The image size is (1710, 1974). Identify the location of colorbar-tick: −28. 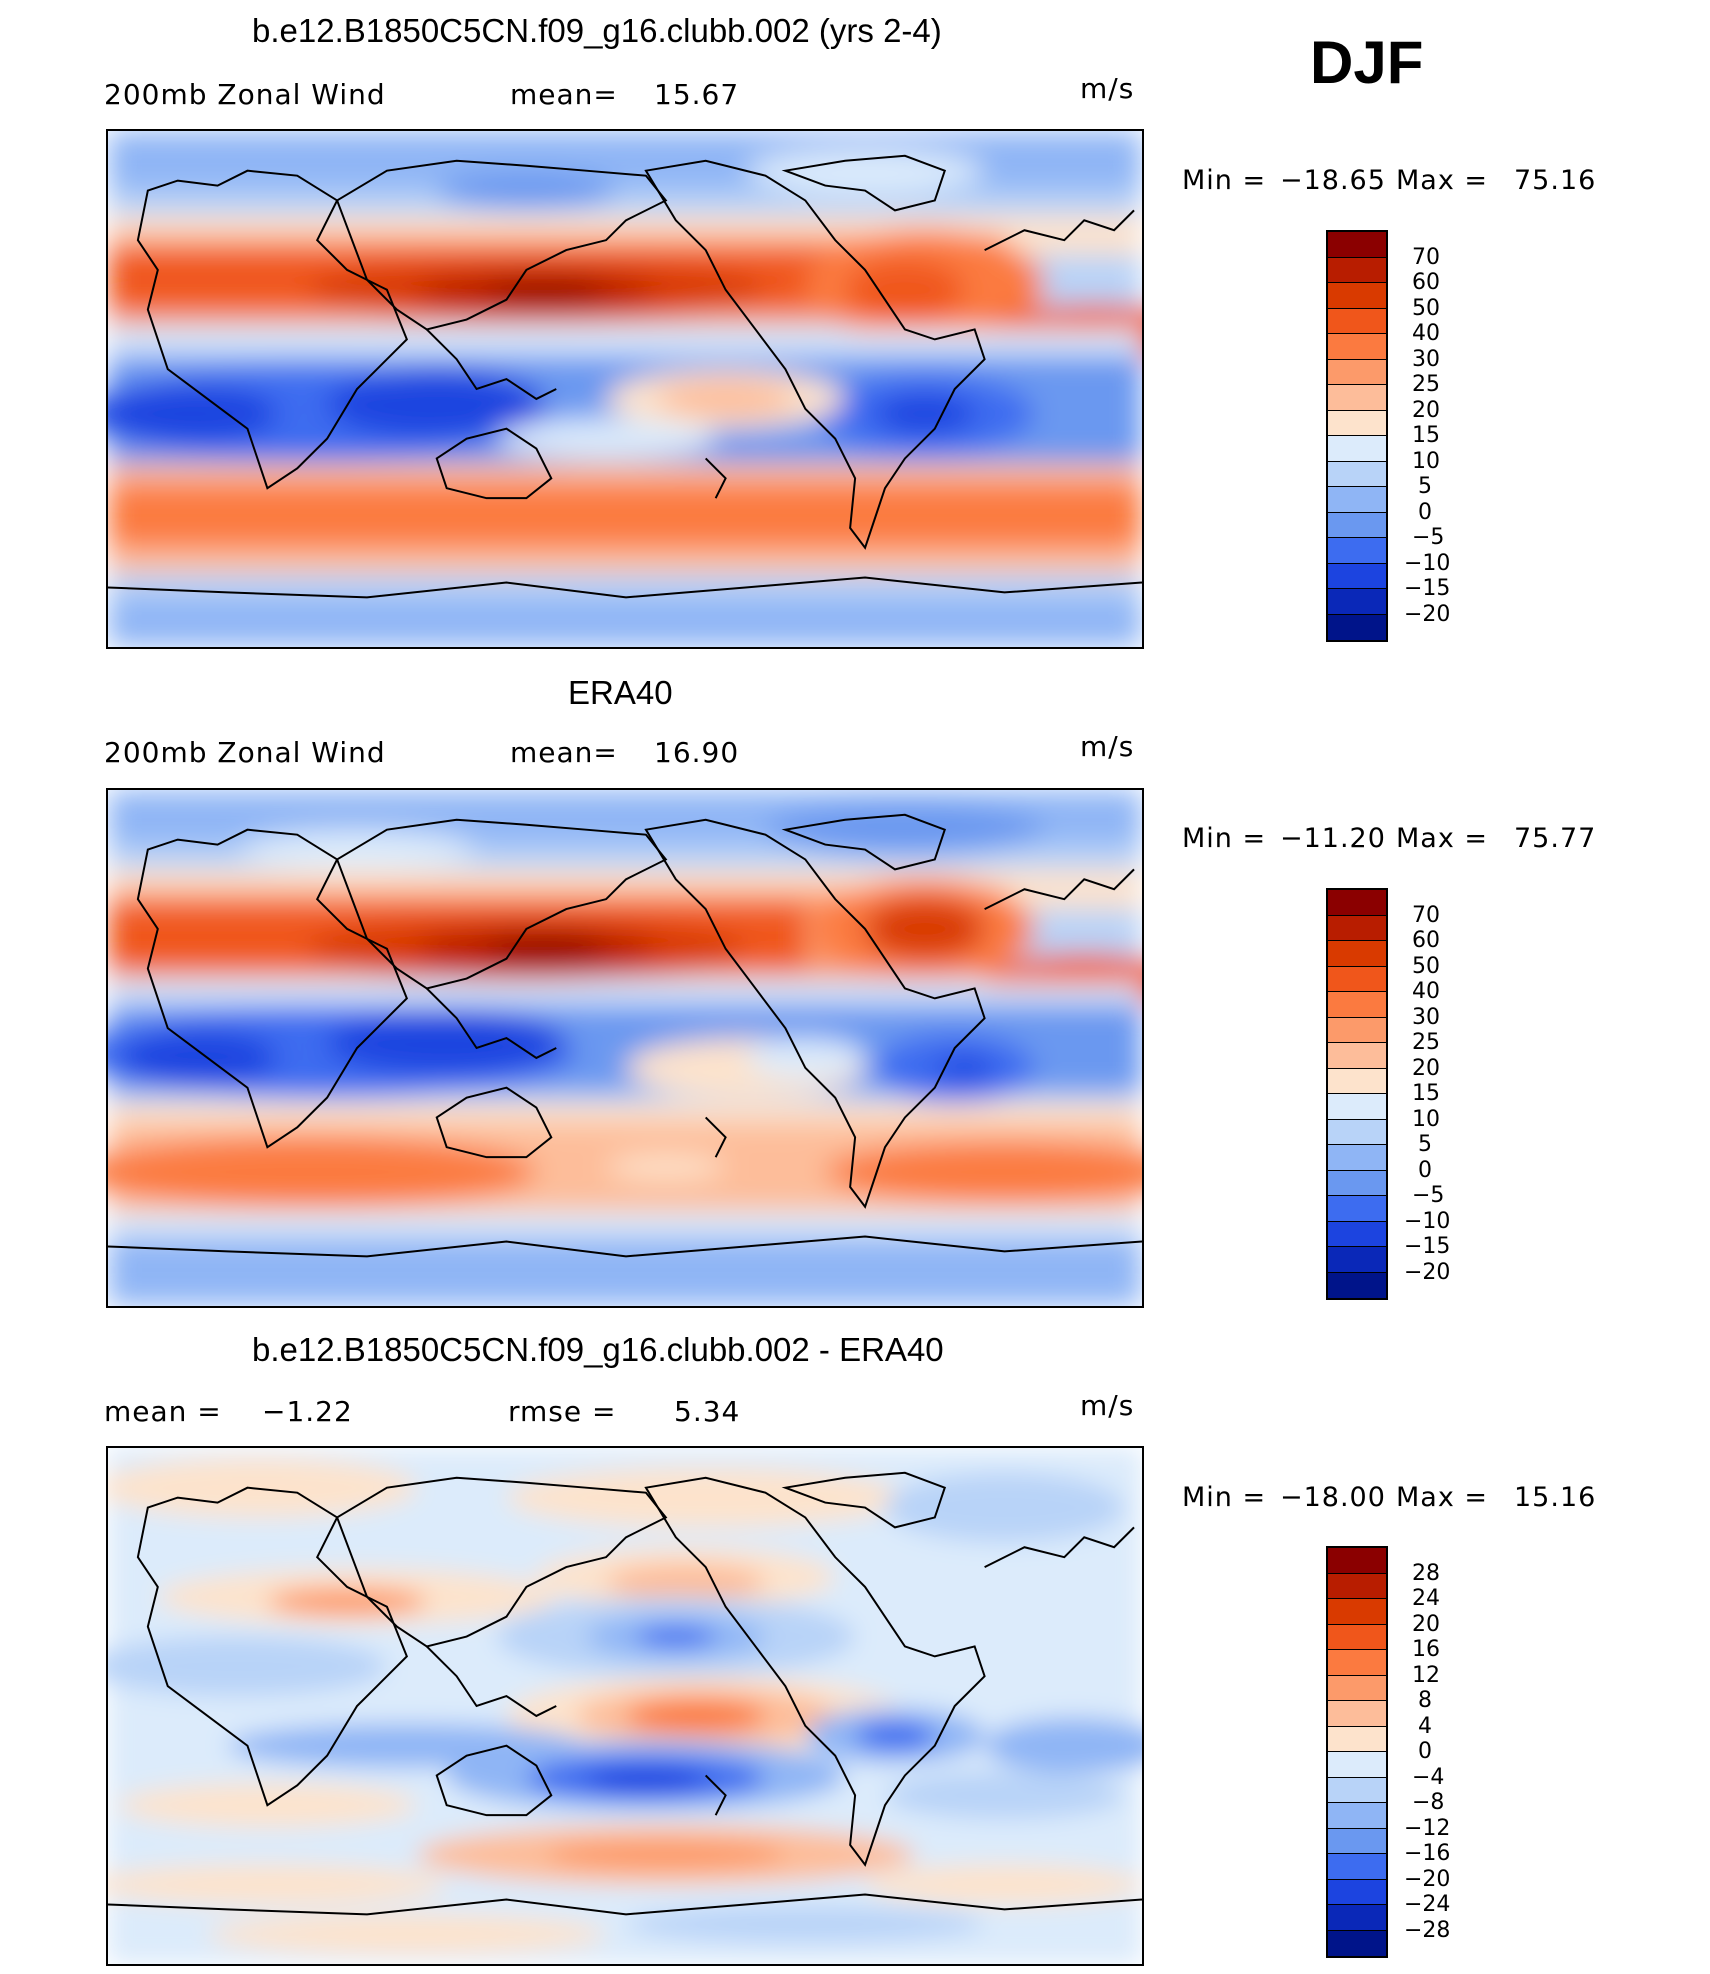
(1427, 1930).